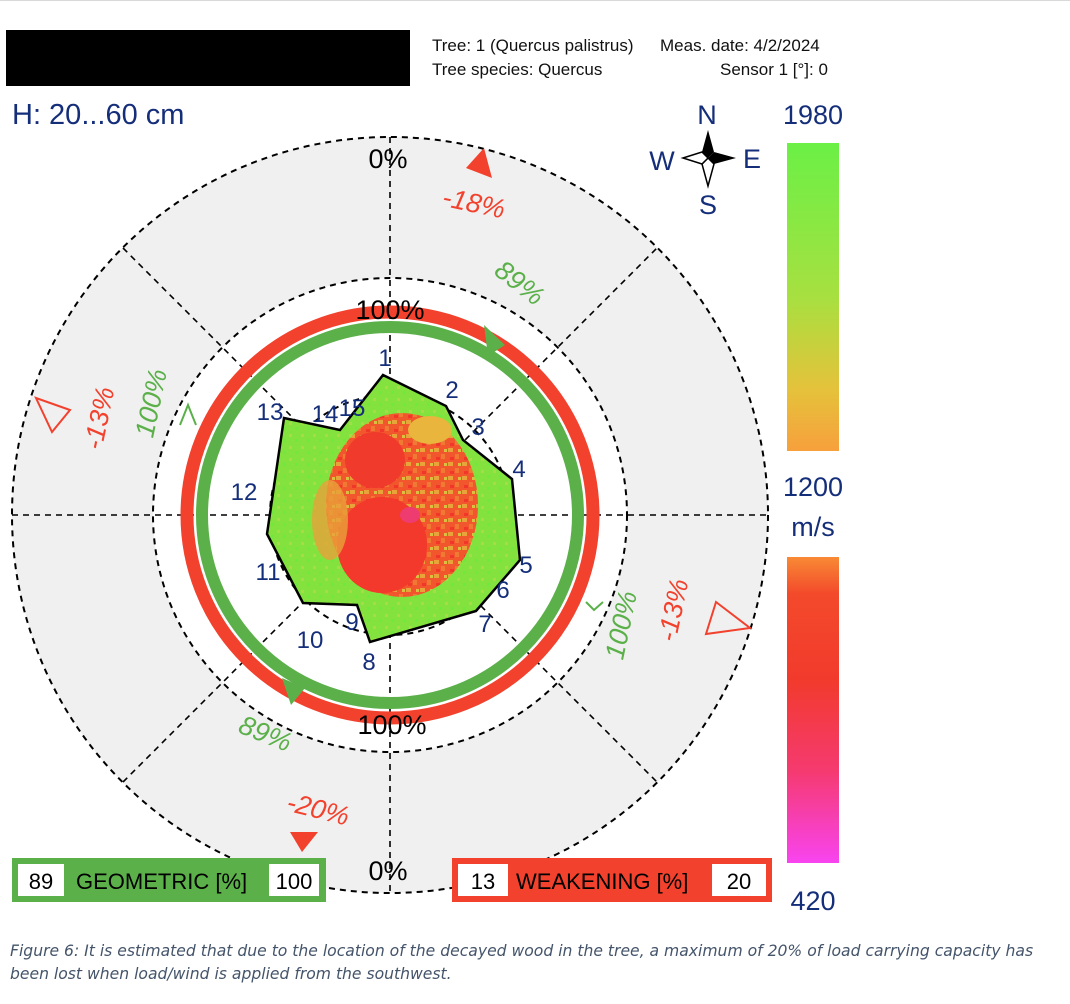 The height and width of the screenshot is (1004, 1070). What do you see at coordinates (294, 881) in the screenshot?
I see `geometric-max: 100` at bounding box center [294, 881].